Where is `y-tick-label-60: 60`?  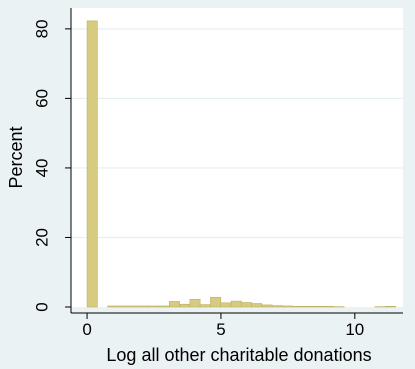
y-tick-label-60: 60 is located at coordinates (41, 98).